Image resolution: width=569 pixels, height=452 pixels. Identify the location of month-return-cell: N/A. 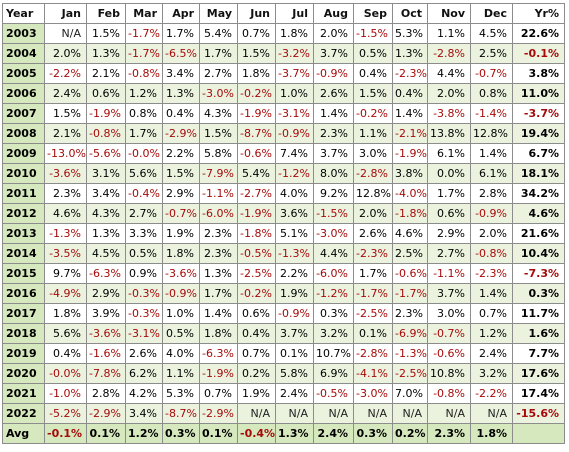
(294, 413).